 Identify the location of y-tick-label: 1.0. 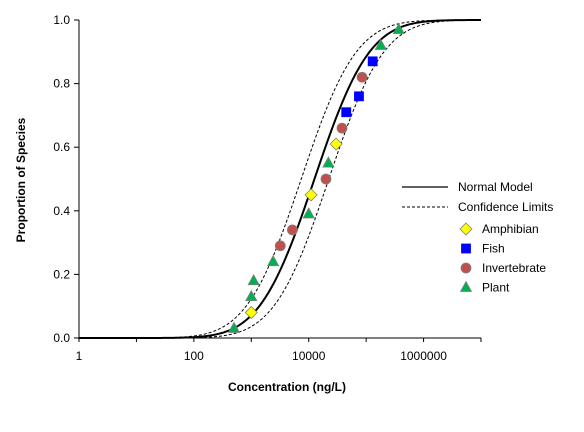
(61, 20).